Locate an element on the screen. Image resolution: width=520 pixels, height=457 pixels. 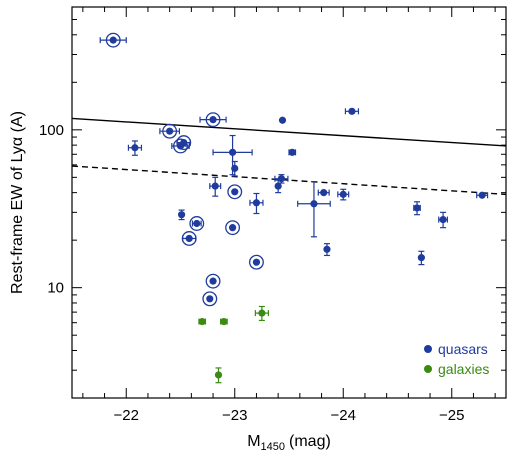
y-tick-label: 10 is located at coordinates (55, 288).